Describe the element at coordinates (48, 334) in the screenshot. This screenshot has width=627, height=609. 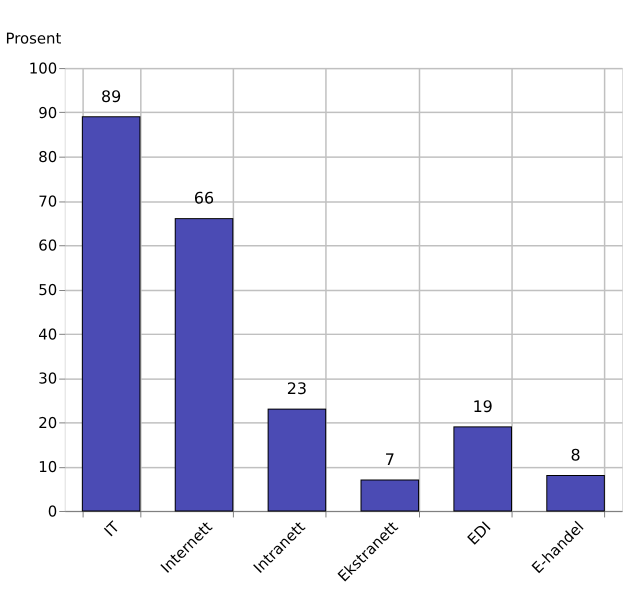
I see `y-tick-label: 40` at that location.